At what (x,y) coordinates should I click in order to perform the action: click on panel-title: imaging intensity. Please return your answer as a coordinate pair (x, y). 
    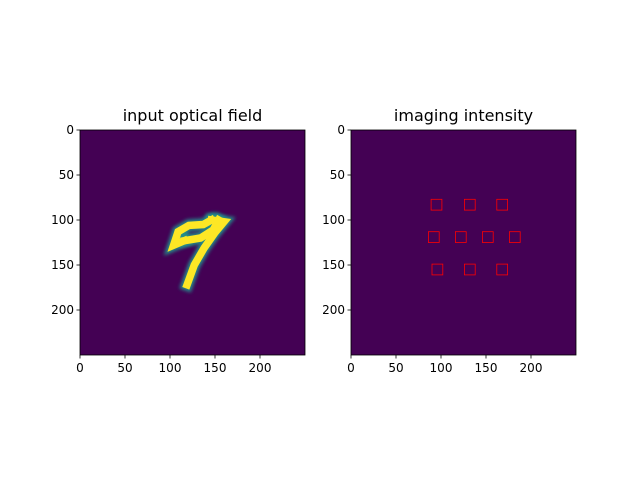
    Looking at the image, I should click on (463, 115).